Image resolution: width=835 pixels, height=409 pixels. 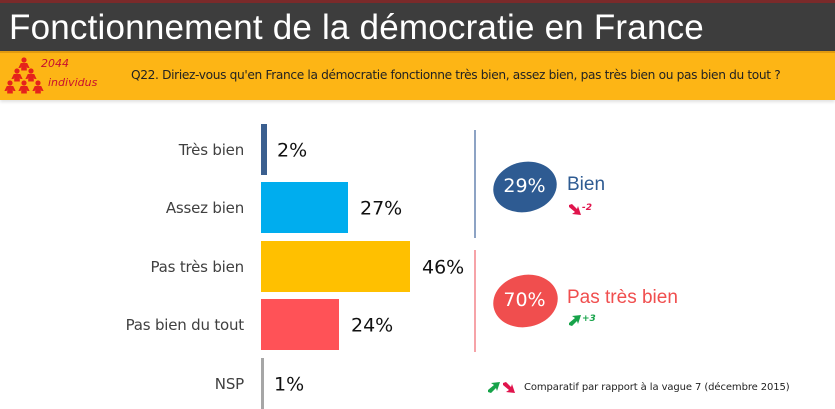 I want to click on bien-group-label: Bien, so click(x=586, y=184).